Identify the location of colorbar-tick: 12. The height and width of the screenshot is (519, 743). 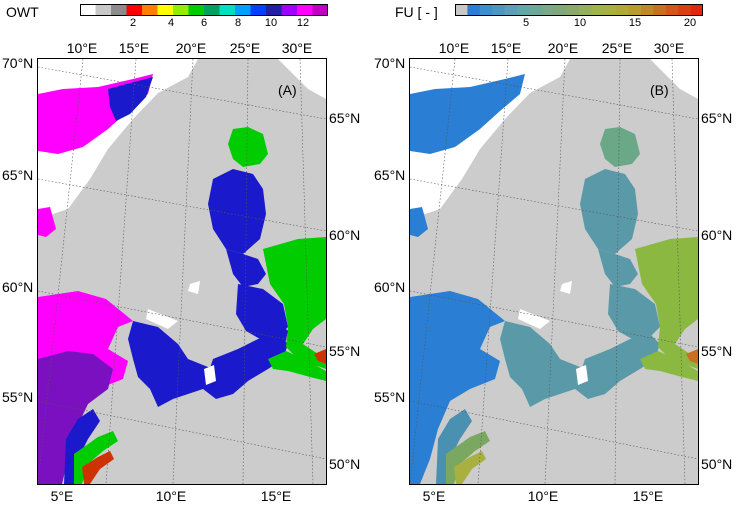
(303, 23).